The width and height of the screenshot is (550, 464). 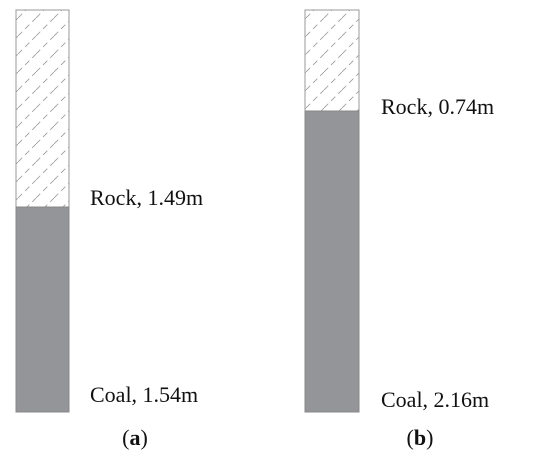 I want to click on caption-part: a, so click(x=135, y=437).